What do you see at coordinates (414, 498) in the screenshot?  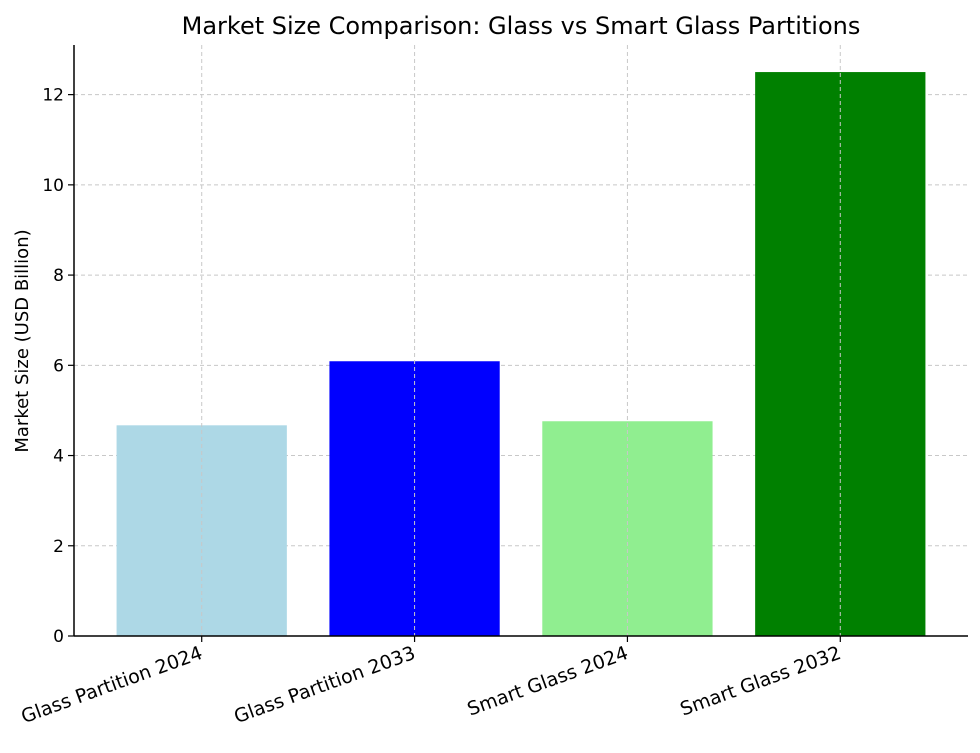 I see `bar` at bounding box center [414, 498].